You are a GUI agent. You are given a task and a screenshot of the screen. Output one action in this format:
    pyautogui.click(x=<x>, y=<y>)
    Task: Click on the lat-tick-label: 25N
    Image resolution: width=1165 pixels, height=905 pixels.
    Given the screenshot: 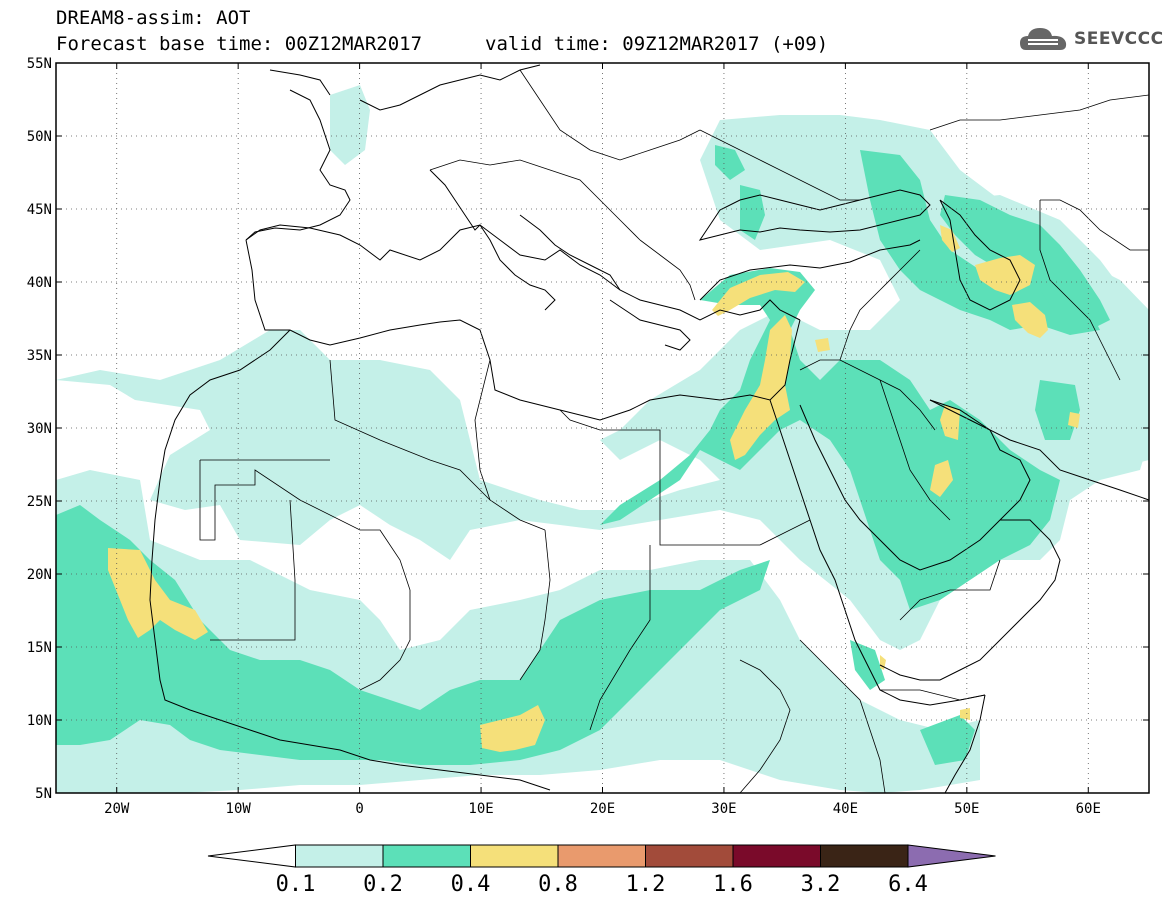 What is the action you would take?
    pyautogui.click(x=39, y=502)
    